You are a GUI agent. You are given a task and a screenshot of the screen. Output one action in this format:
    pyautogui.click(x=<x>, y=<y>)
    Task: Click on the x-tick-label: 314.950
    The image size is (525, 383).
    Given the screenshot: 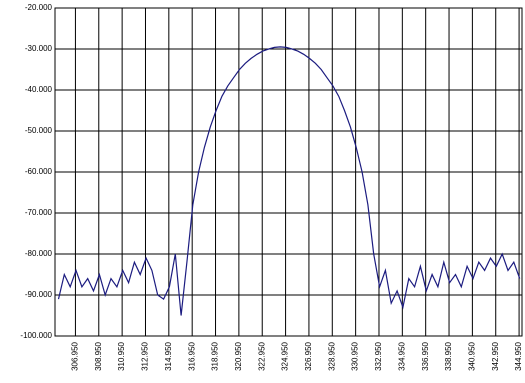 What is the action you would take?
    pyautogui.click(x=168, y=355)
    